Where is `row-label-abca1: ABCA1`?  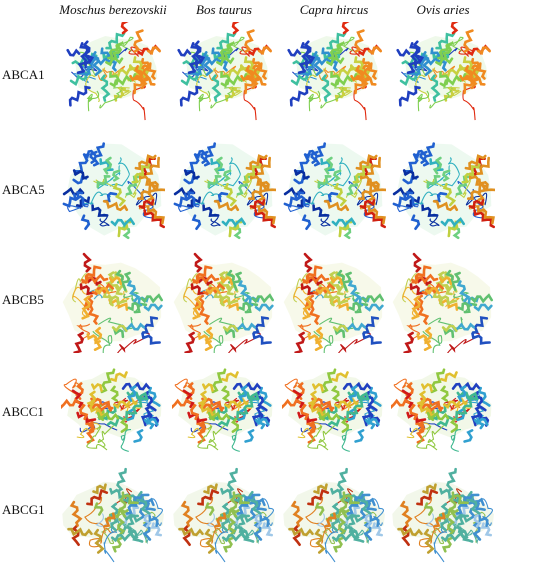
row-label-abca1: ABCA1 is located at coordinates (23, 74).